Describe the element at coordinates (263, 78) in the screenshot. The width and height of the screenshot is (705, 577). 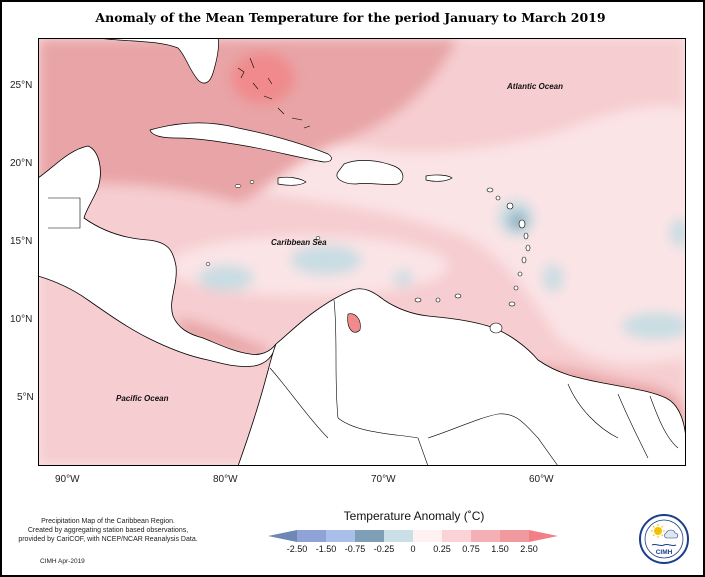
I see `anomaly-zone-150-bahamas` at that location.